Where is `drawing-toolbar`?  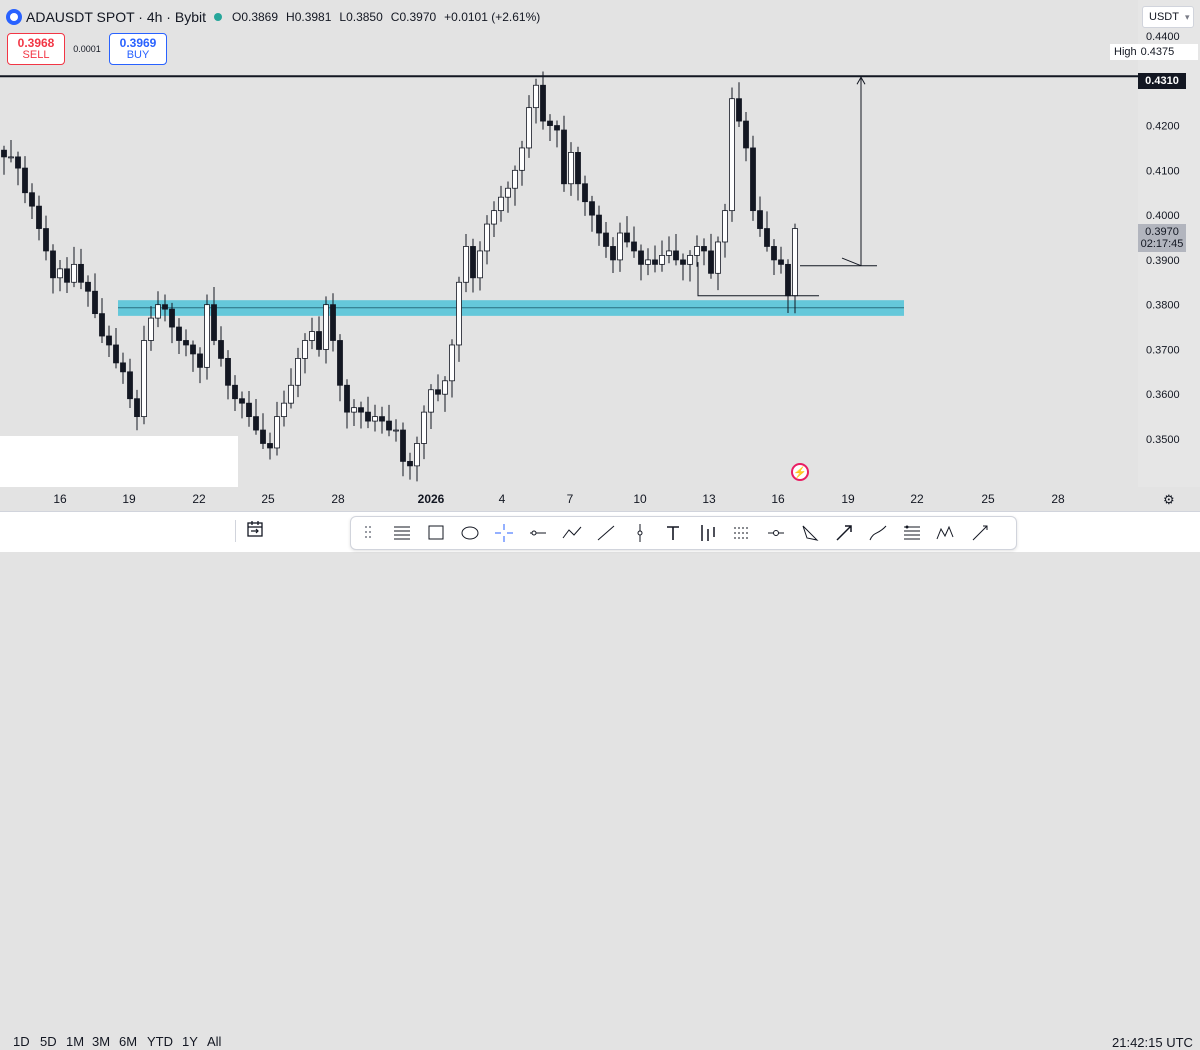
drawing-toolbar is located at coordinates (683, 533).